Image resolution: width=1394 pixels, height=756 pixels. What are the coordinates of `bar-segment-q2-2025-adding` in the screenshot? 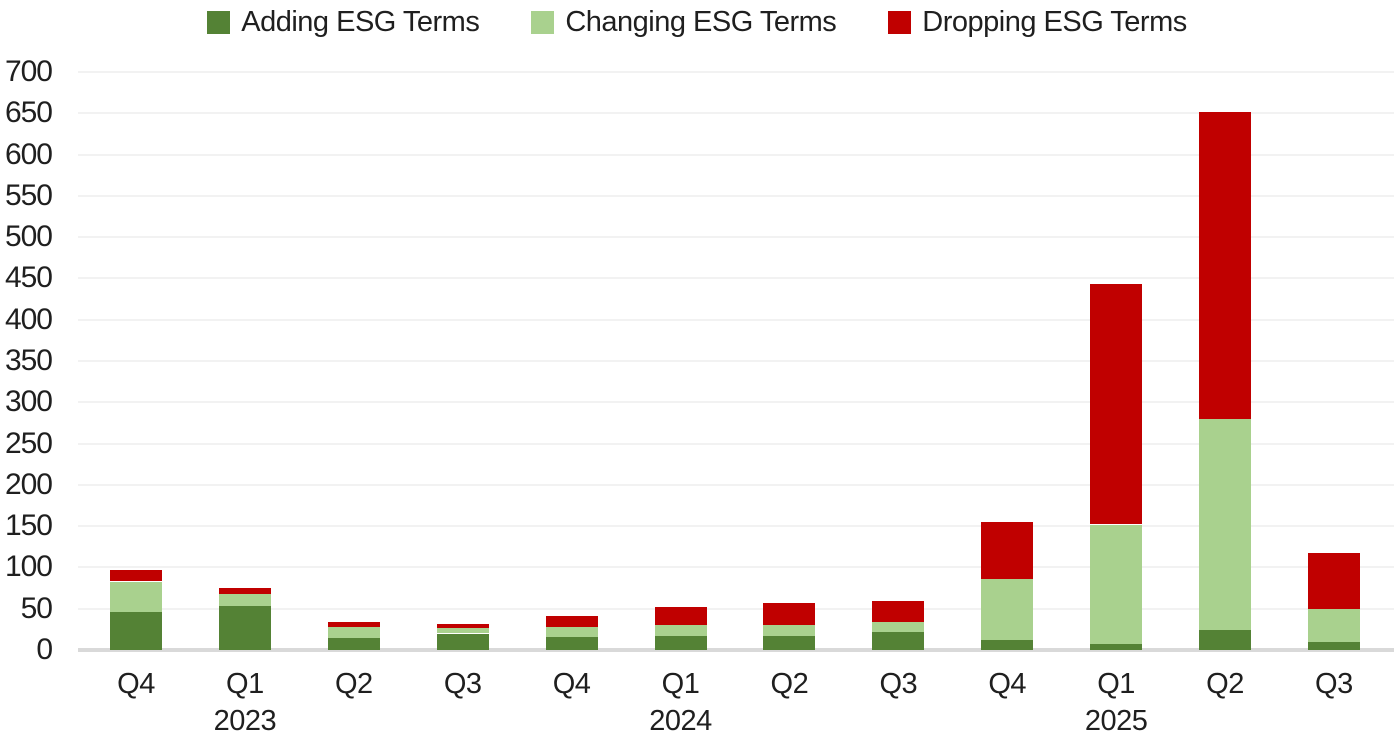 It's located at (1225, 640).